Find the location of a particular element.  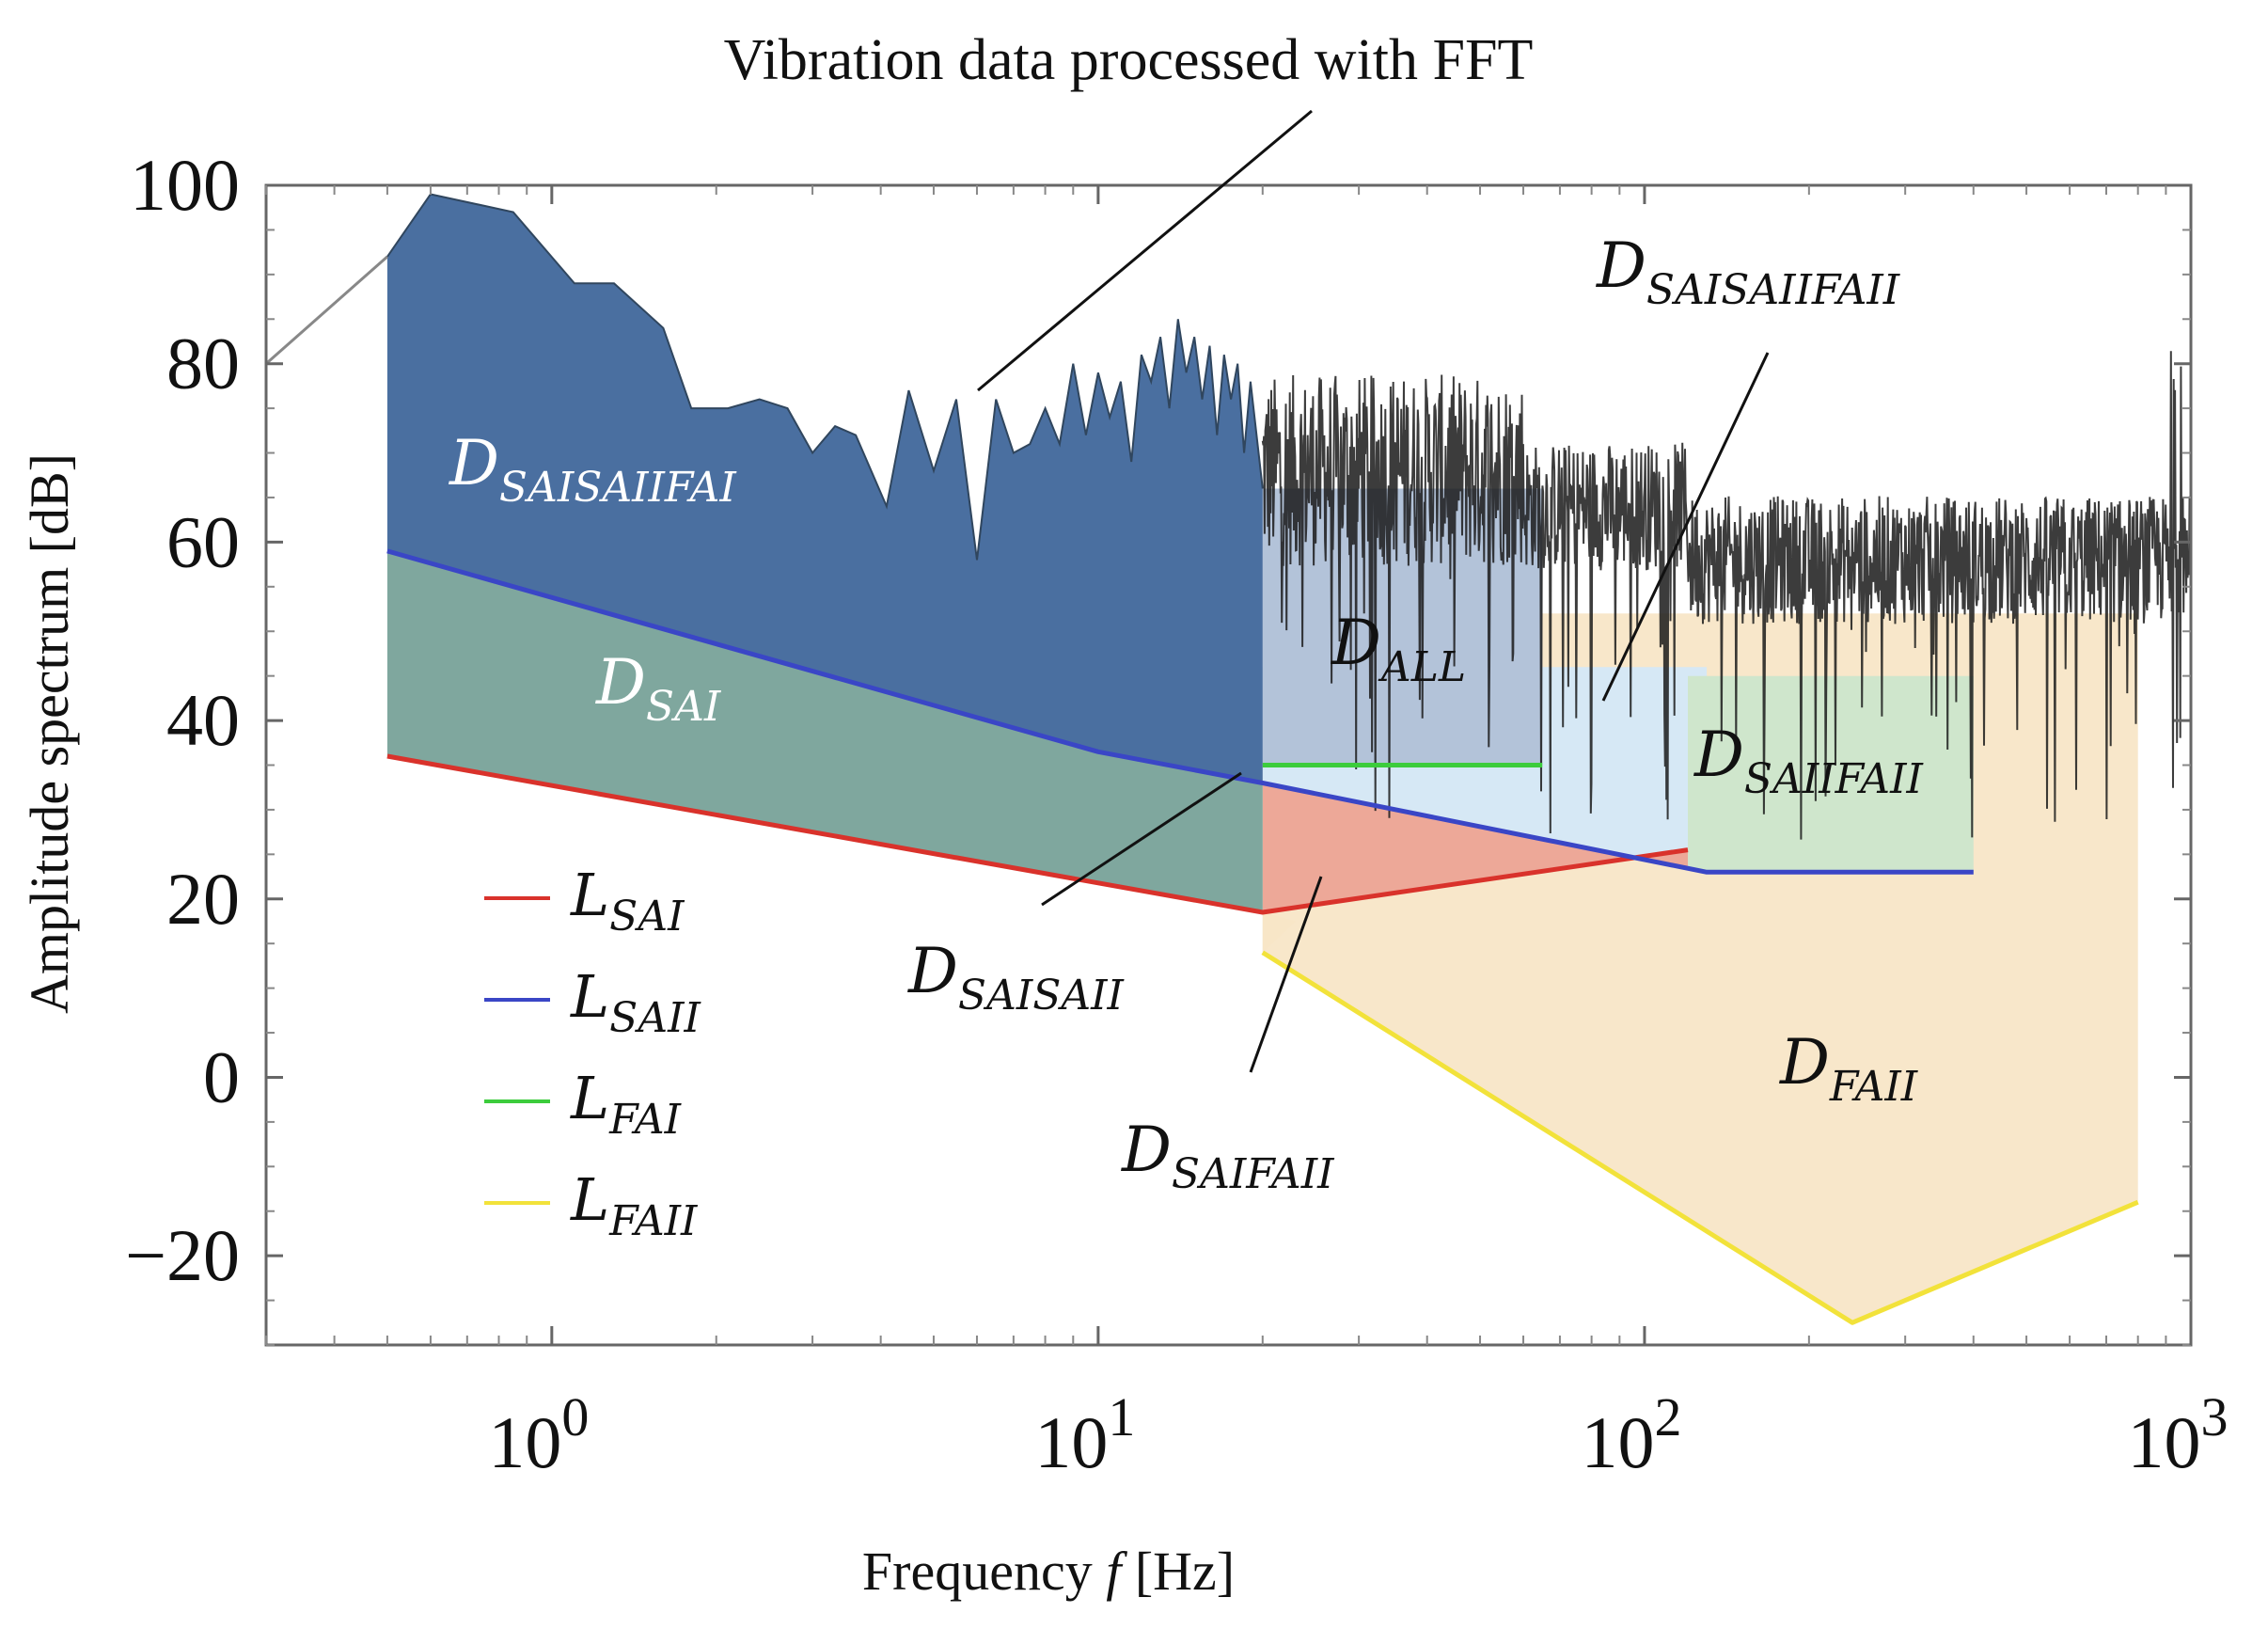

x-axis-title-unit: [Hz] is located at coordinates (1185, 1571).